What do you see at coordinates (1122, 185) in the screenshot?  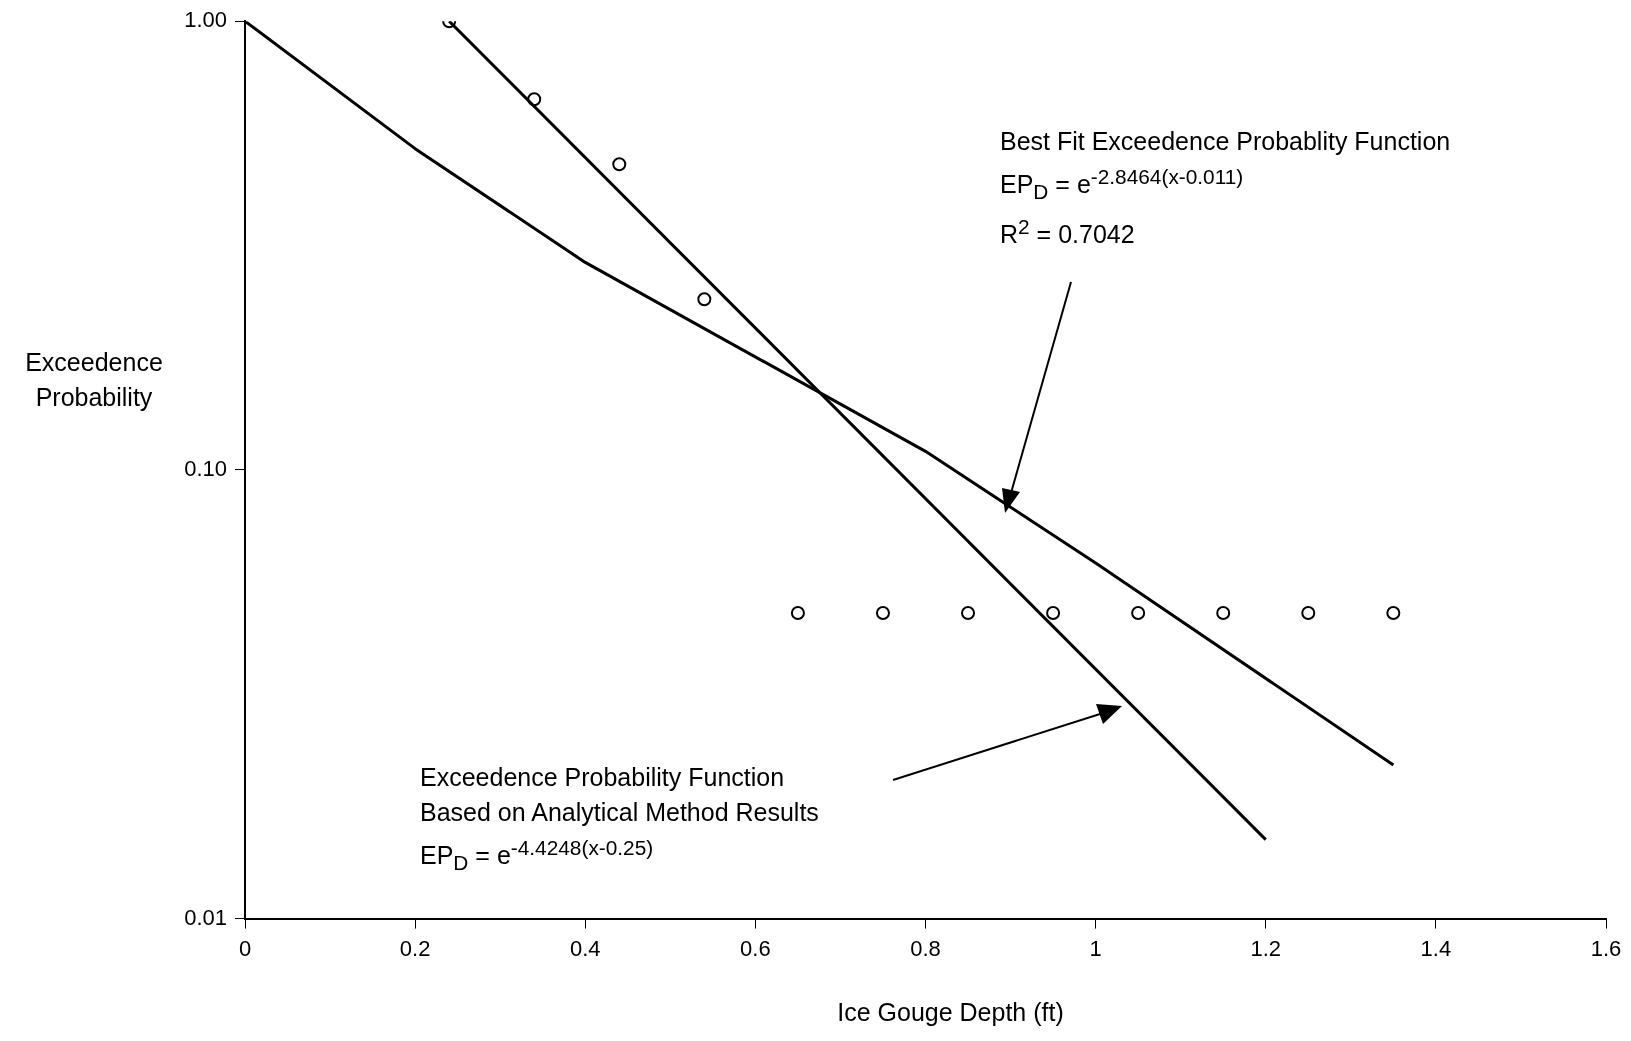 I see `annotation: EP$_{D}$ = e$^{-2.8464(x-0.011)}$` at bounding box center [1122, 185].